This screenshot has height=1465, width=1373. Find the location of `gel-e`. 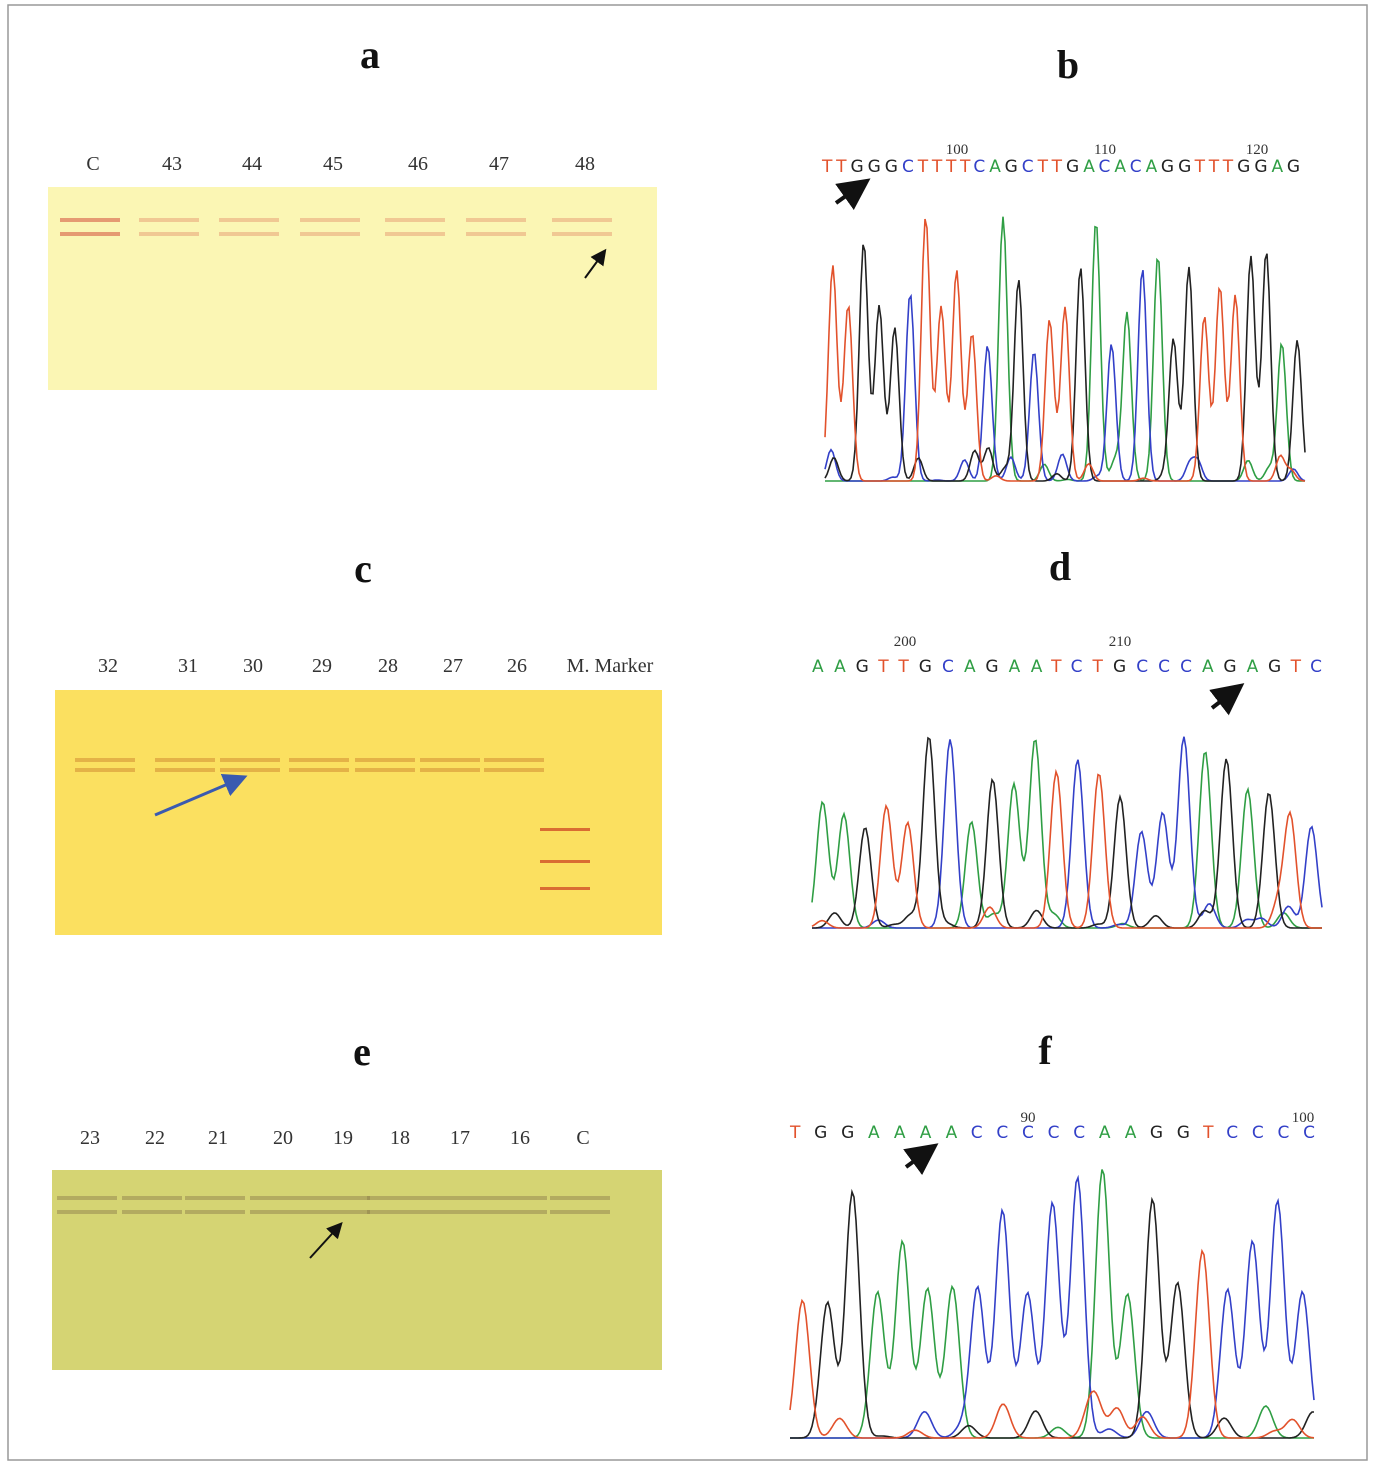

gel-e is located at coordinates (357, 1270).